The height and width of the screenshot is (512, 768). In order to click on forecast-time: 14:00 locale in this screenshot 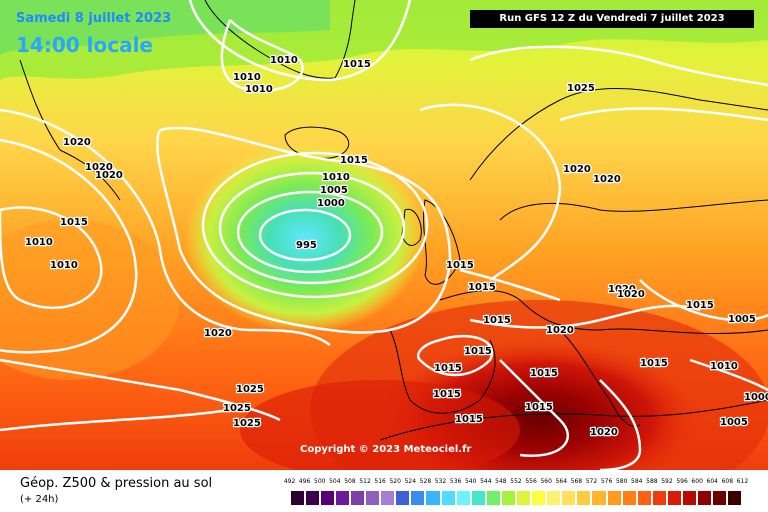, I will do `click(84, 45)`.